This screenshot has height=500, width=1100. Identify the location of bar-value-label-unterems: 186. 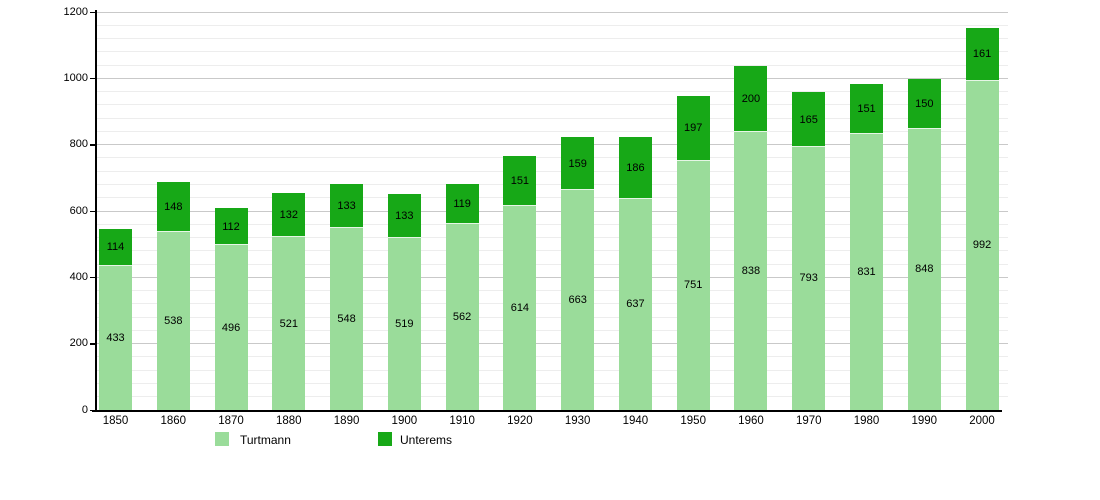
(635, 167).